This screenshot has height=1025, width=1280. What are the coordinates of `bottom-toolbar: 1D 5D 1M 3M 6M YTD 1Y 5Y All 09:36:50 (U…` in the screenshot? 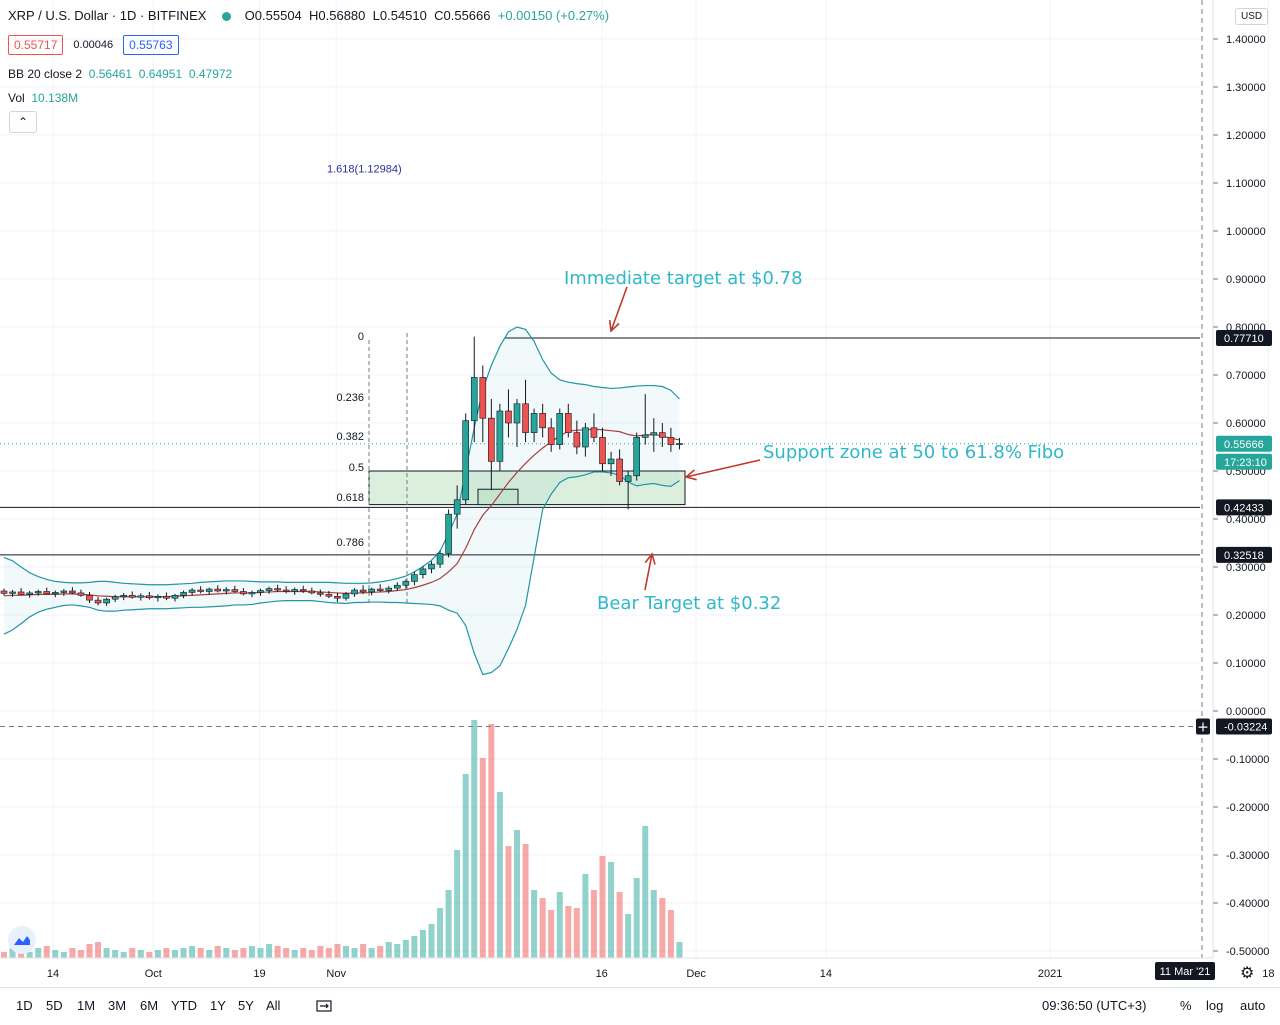 It's located at (640, 1006).